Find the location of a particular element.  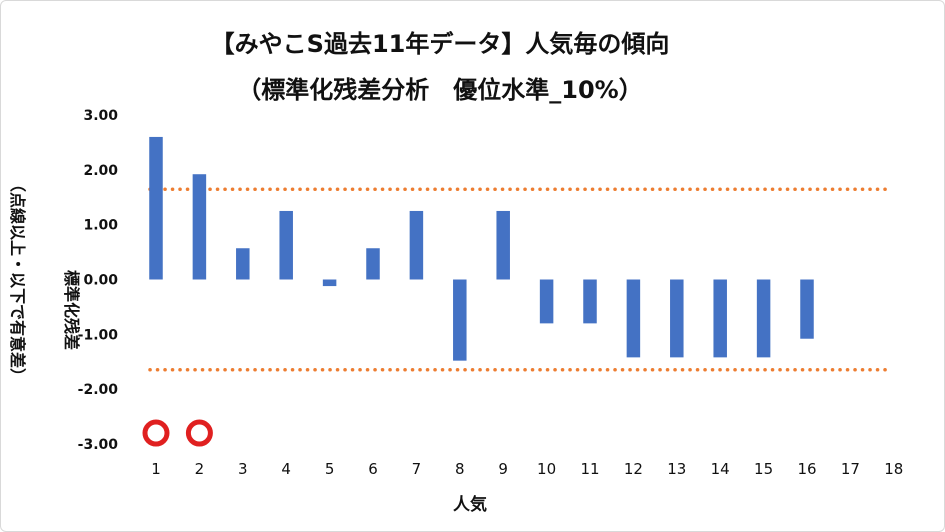

y-axis-label: 標準化残差 is located at coordinates (71, 310).